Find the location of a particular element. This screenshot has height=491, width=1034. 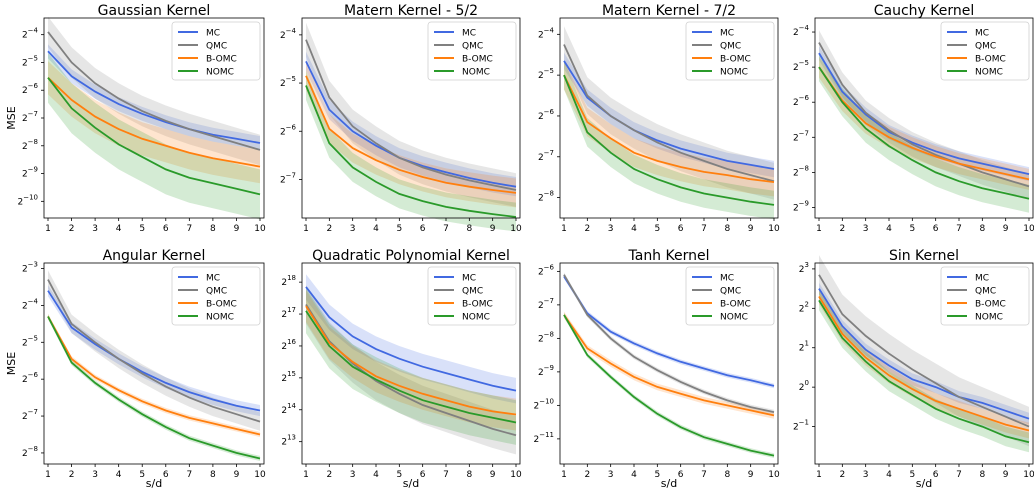

chart-title: Quadratic Polynomial Kernel is located at coordinates (411, 256).